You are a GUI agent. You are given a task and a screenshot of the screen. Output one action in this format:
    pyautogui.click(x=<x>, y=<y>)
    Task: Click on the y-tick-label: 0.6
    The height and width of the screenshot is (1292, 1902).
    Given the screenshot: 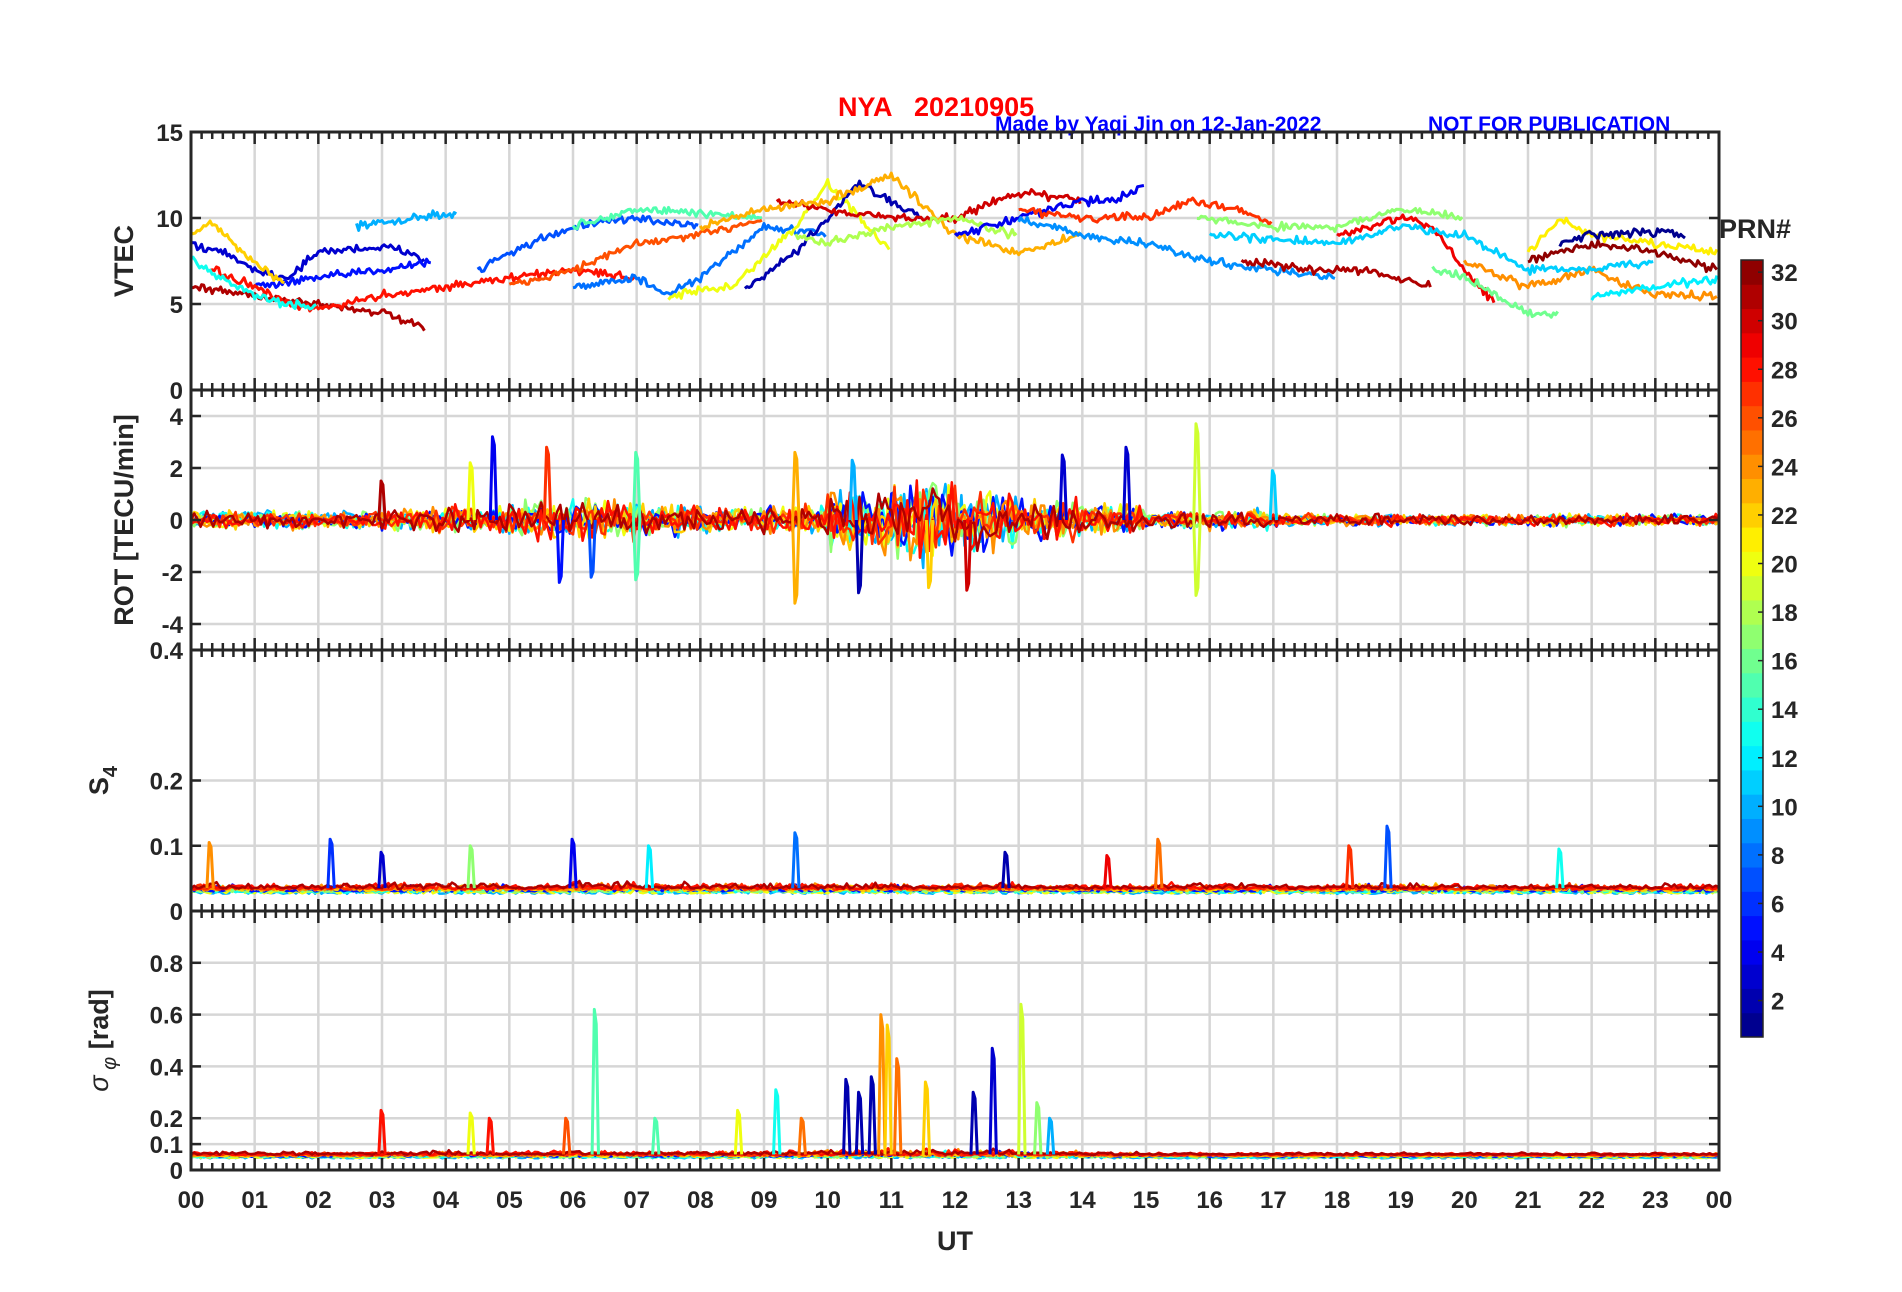 What is the action you would take?
    pyautogui.click(x=166, y=1016)
    